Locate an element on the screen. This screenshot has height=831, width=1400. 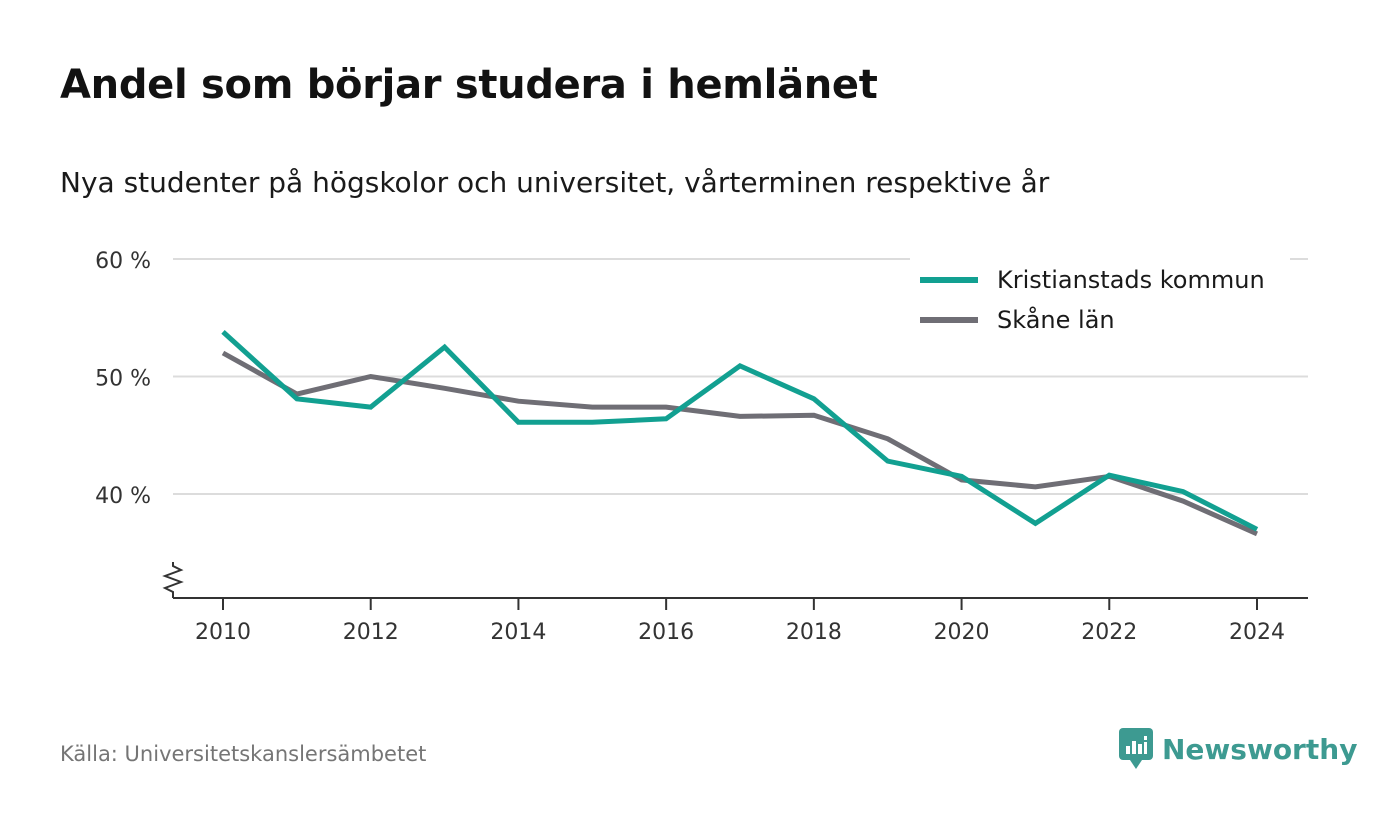
legend: Kristianstads kommun Skåne län is located at coordinates (1100, 304).